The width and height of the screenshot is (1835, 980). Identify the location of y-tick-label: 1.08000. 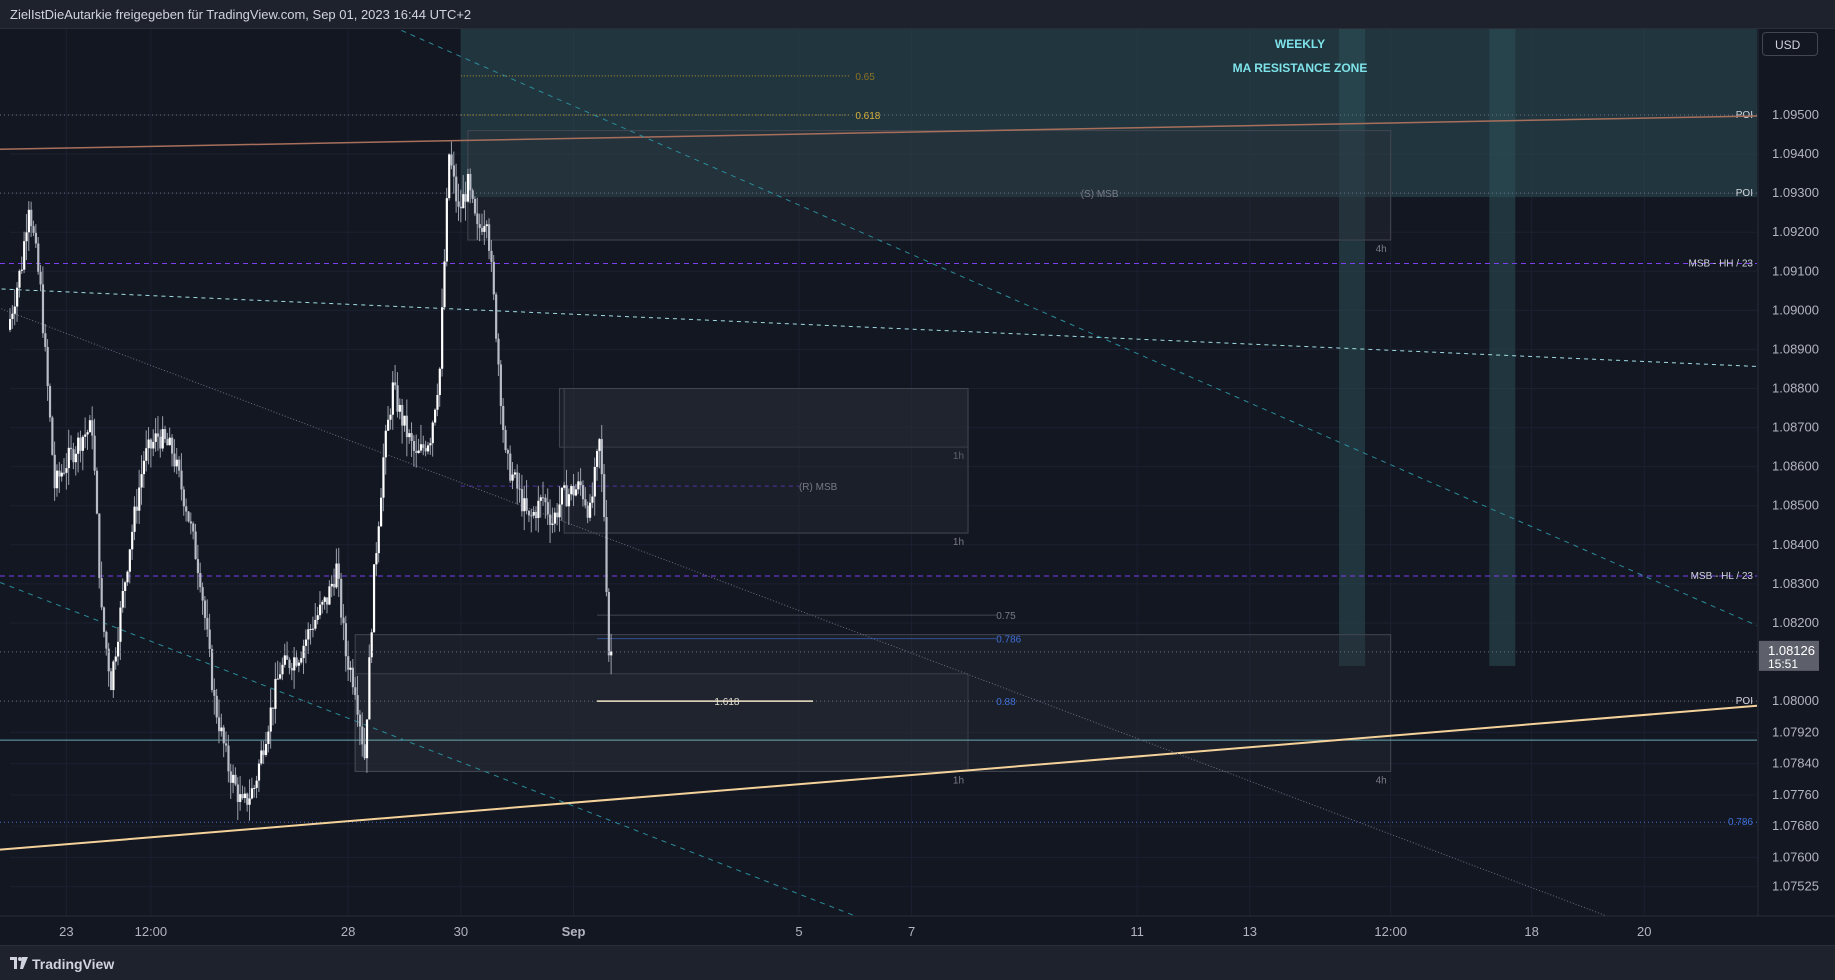
(1795, 700).